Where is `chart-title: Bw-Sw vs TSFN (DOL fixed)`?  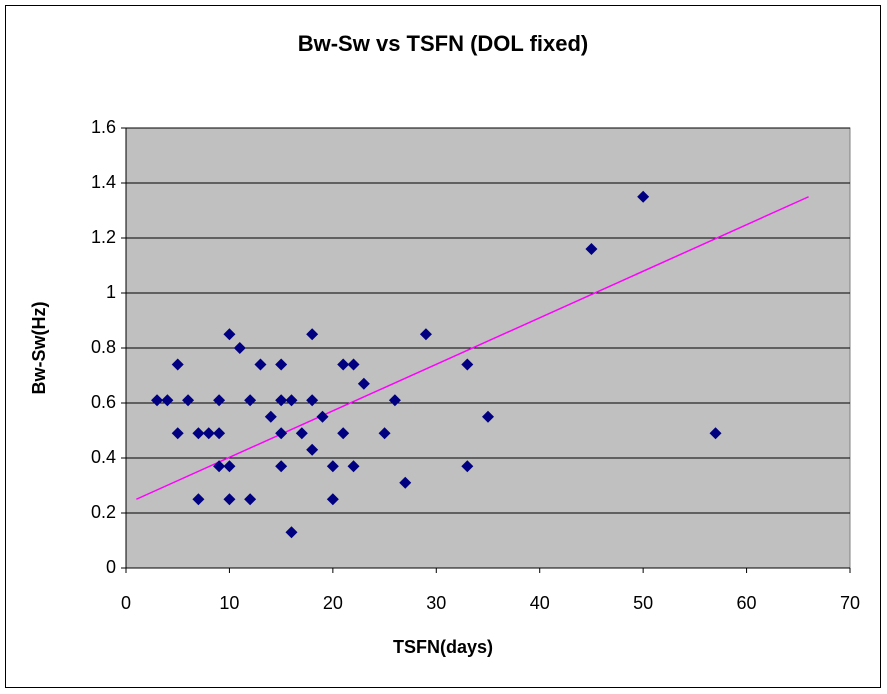
chart-title: Bw-Sw vs TSFN (DOL fixed) is located at coordinates (443, 43).